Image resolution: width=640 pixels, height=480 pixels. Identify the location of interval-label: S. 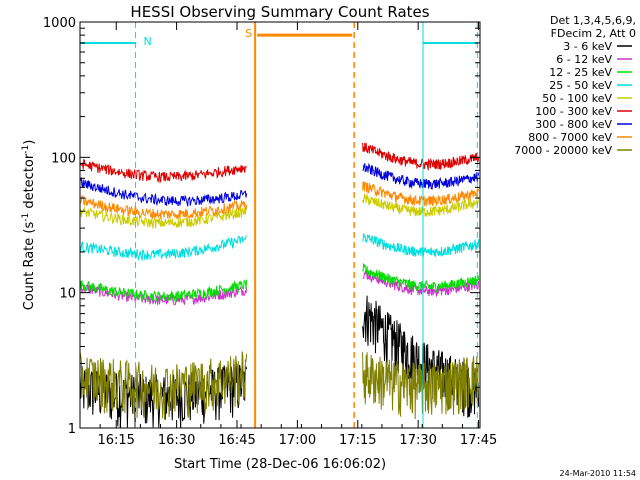
(248, 33).